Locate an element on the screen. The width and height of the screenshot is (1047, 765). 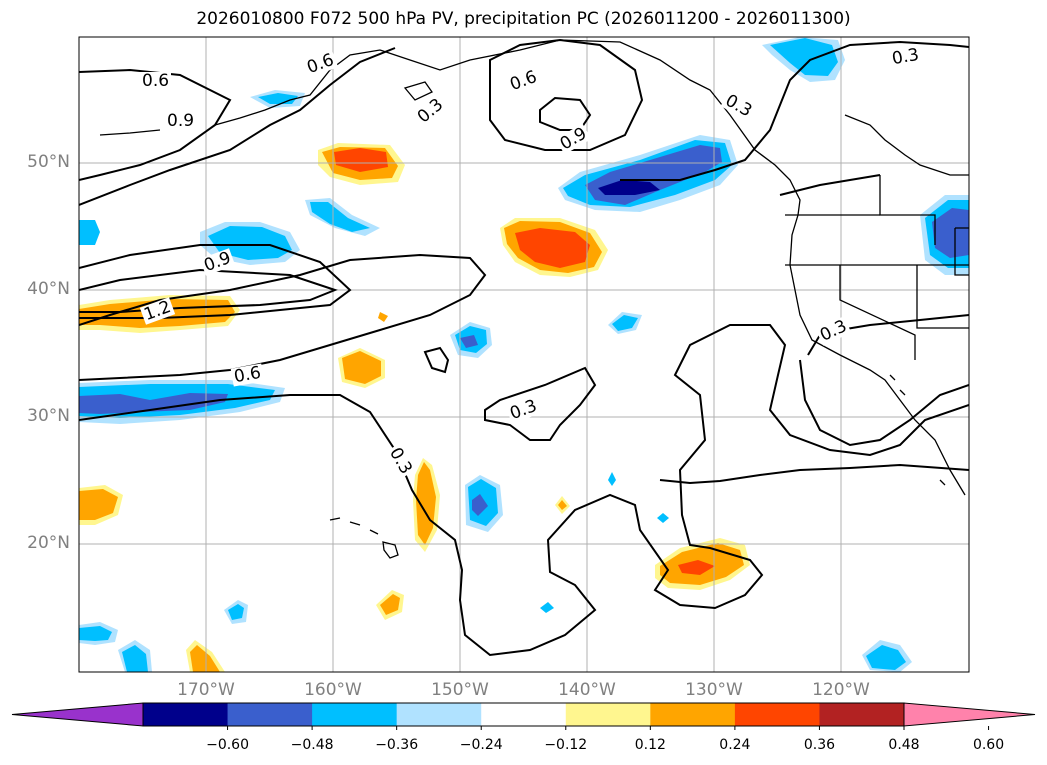
lat-tick-label: 20°N is located at coordinates (48, 543).